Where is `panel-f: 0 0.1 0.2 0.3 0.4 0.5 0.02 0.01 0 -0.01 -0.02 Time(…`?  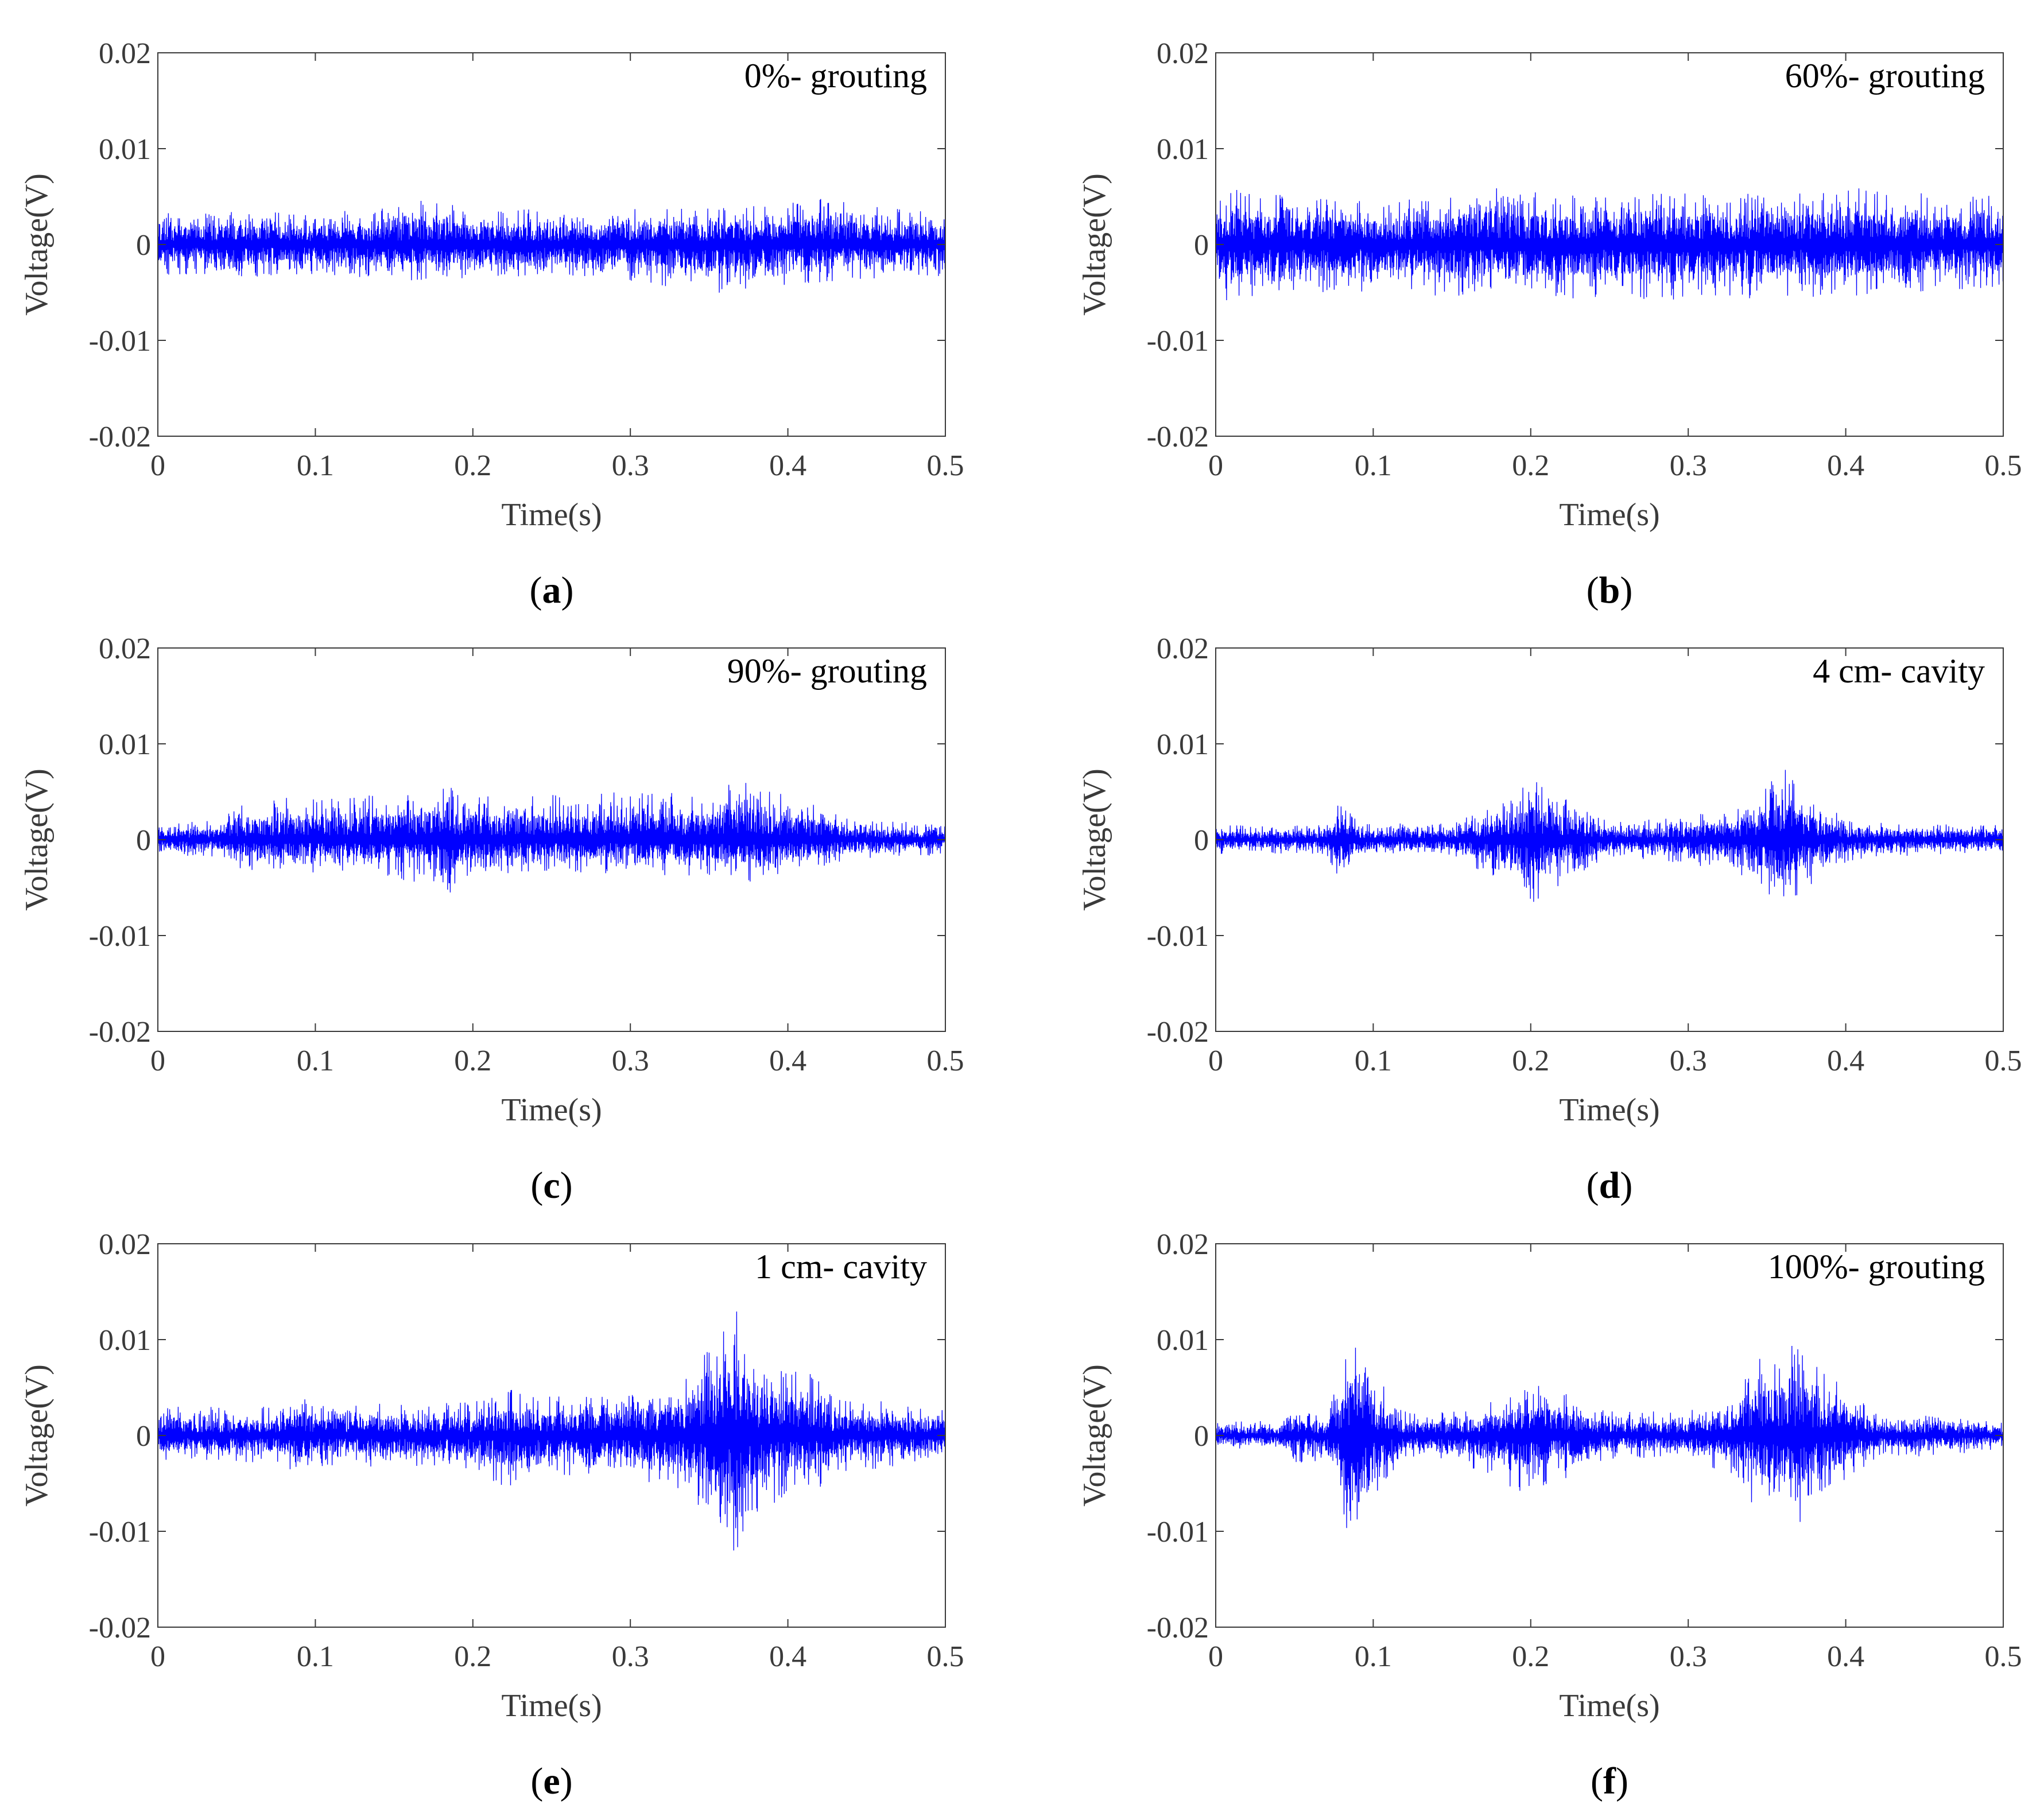
panel-f: 0 0.1 0.2 0.3 0.4 0.5 0.02 0.01 0 -0.01 -0.02 Time(… is located at coordinates (1550, 1515).